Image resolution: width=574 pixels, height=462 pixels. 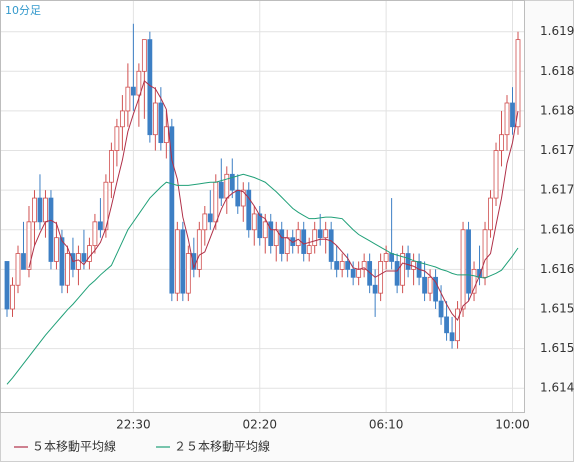 I want to click on y-tick-label: 1.6145, so click(x=557, y=388).